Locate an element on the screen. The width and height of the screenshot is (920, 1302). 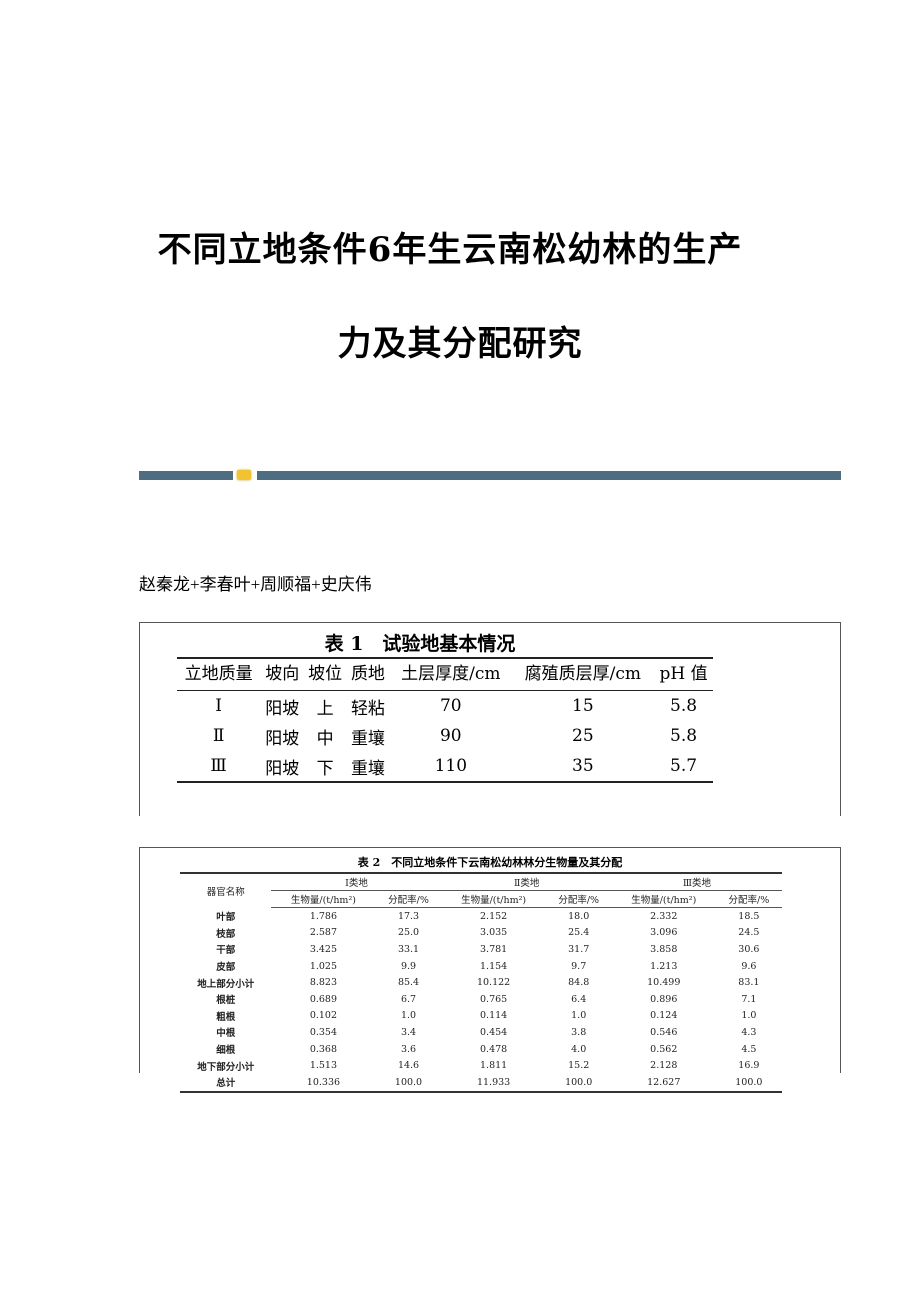
table2-row: 中根 0.354 3.4 0.454 3.8 0.546 4.3 is located at coordinates (481, 1032).